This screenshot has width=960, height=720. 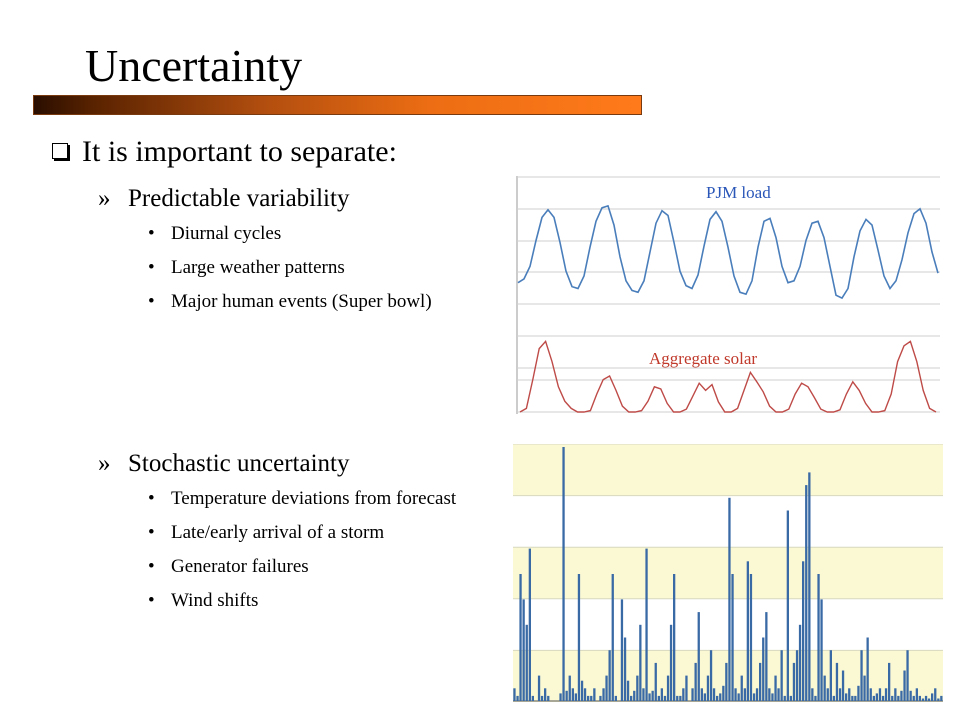 What do you see at coordinates (314, 498) in the screenshot?
I see `list-item-text: Temperature deviations from forecast` at bounding box center [314, 498].